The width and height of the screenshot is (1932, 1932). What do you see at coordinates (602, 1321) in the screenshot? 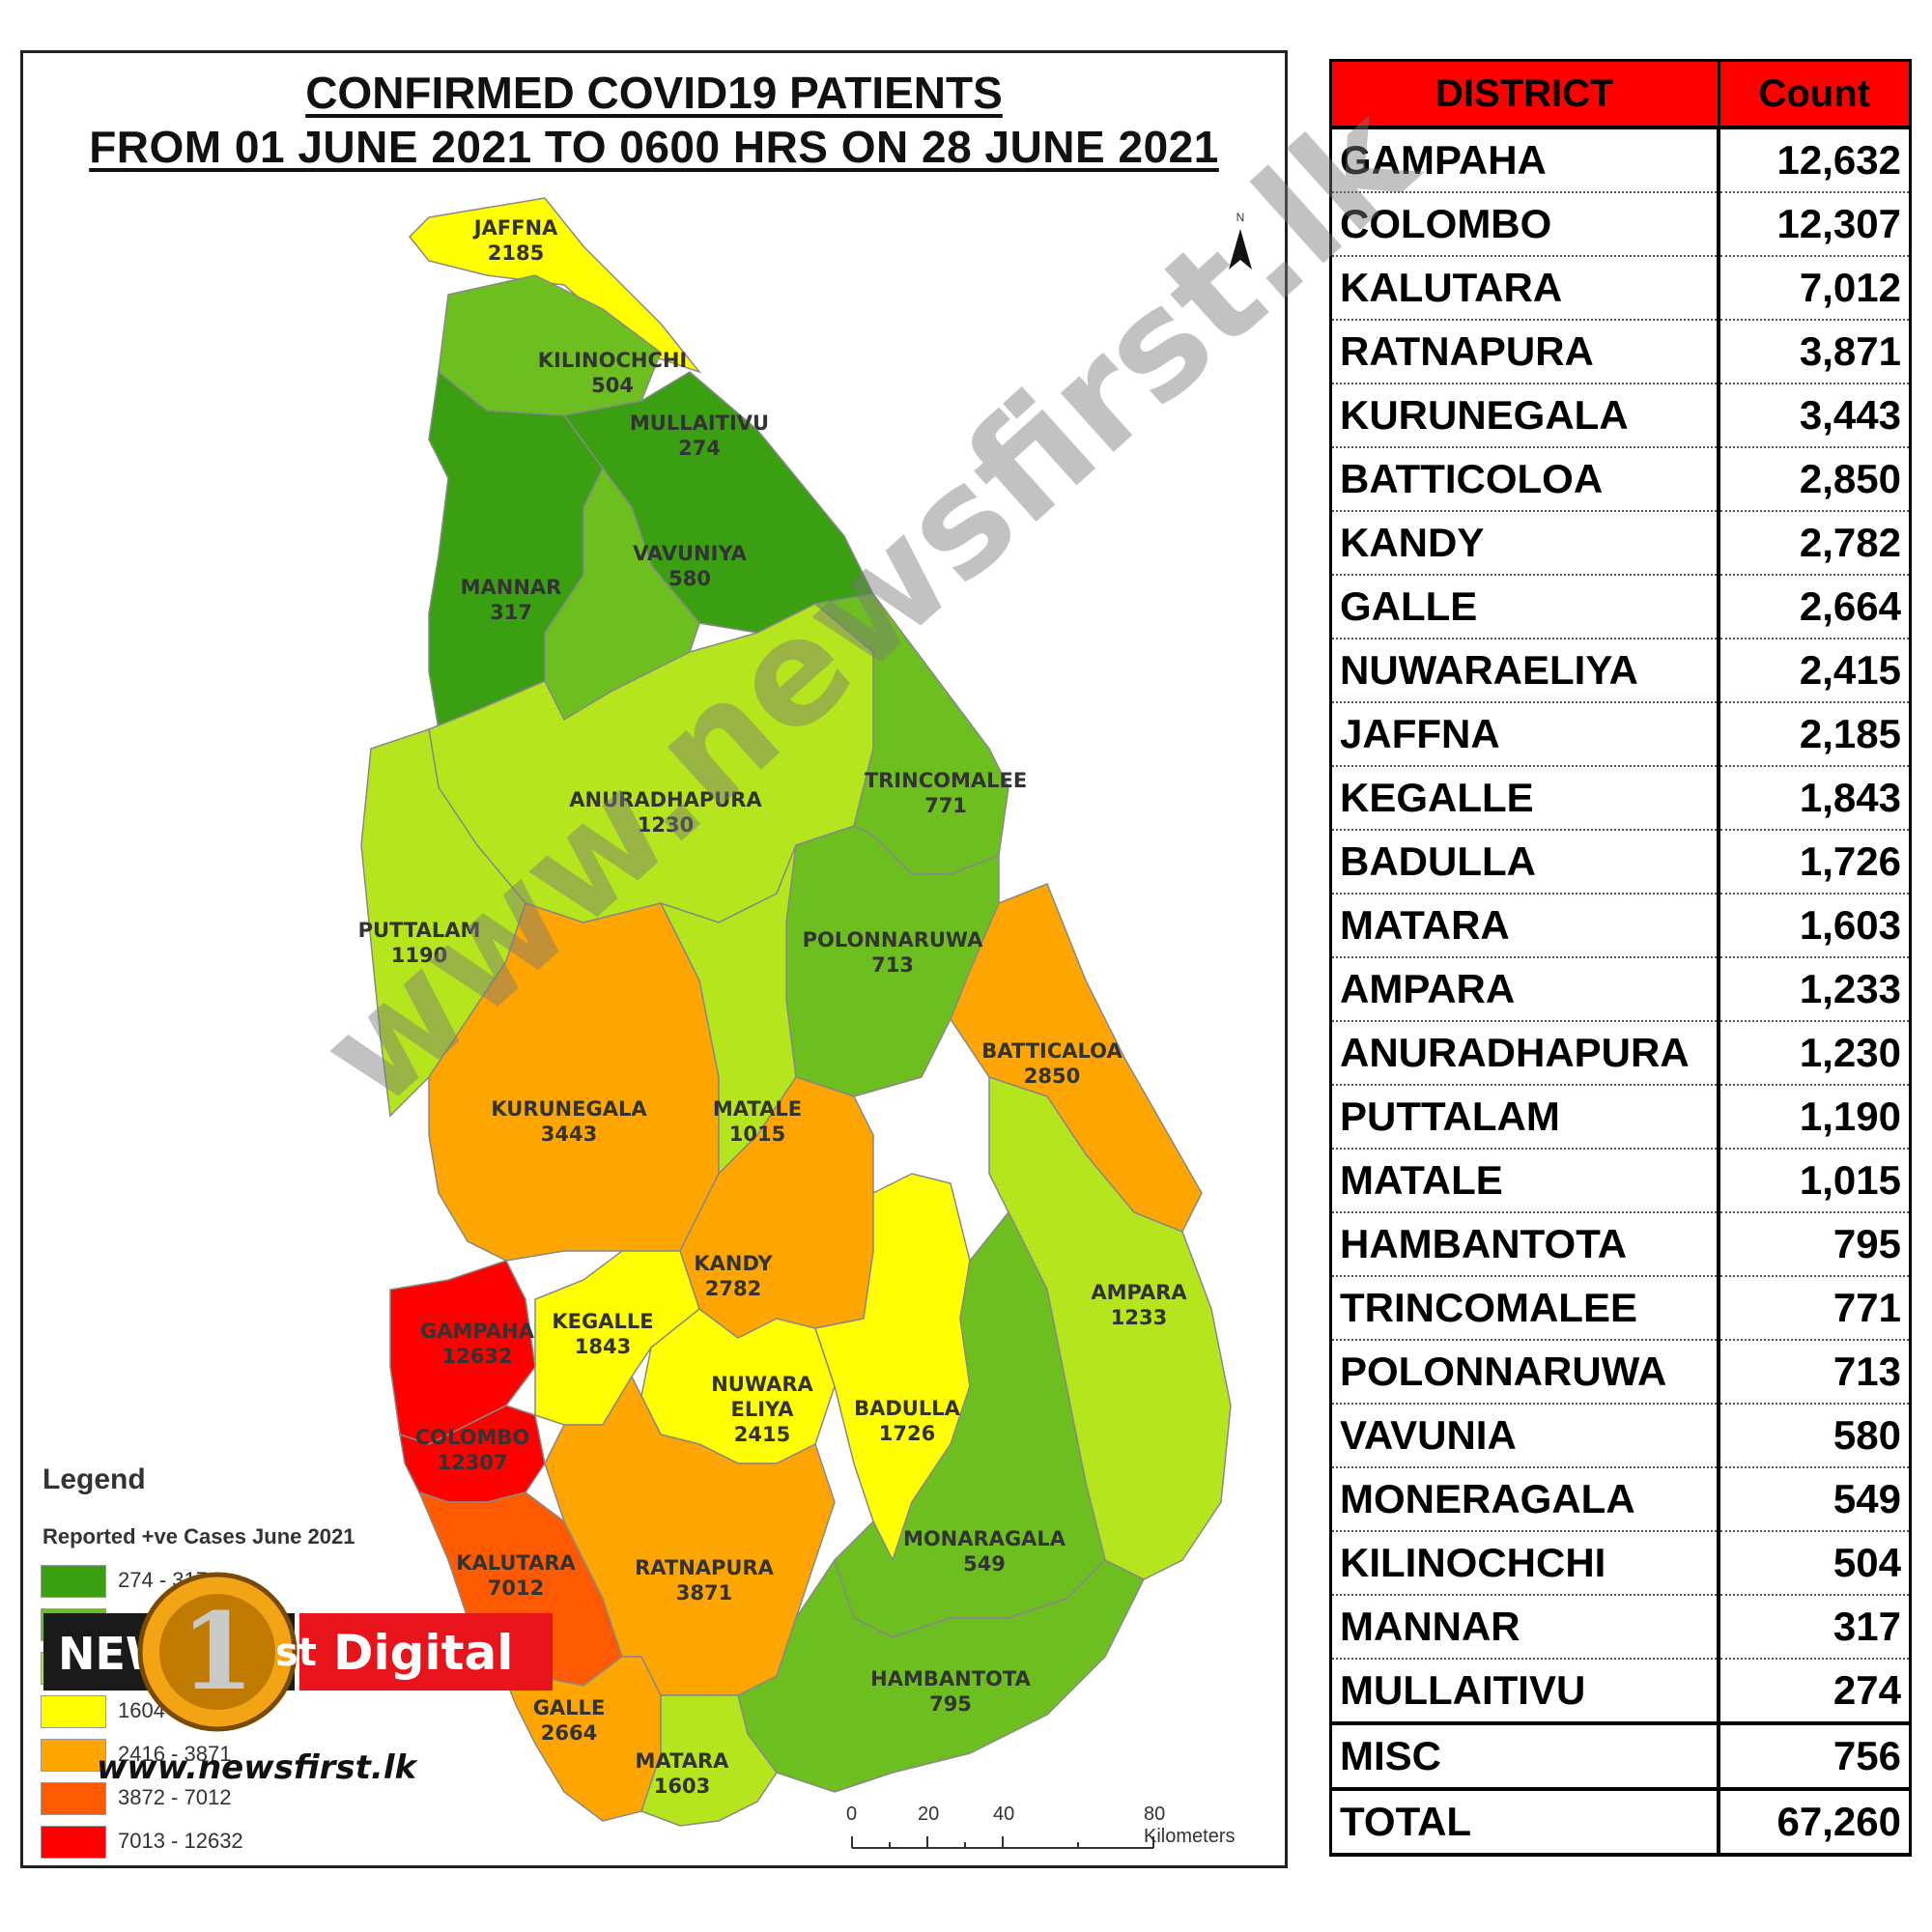
I see `district-label-kegalle: KEGALLE` at bounding box center [602, 1321].